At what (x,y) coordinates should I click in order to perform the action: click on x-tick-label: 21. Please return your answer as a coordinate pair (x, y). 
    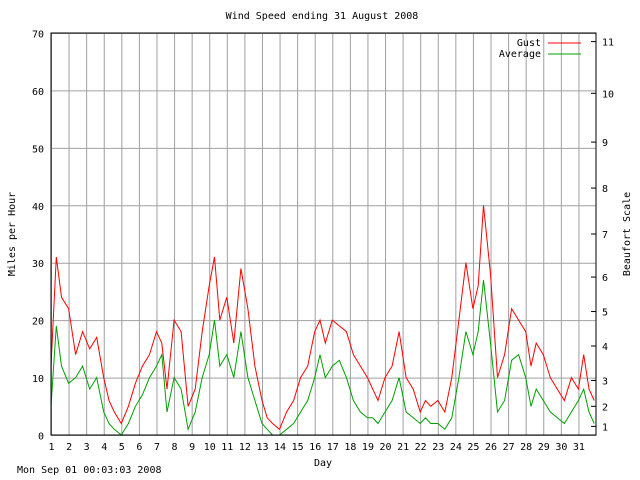
    Looking at the image, I should click on (403, 447).